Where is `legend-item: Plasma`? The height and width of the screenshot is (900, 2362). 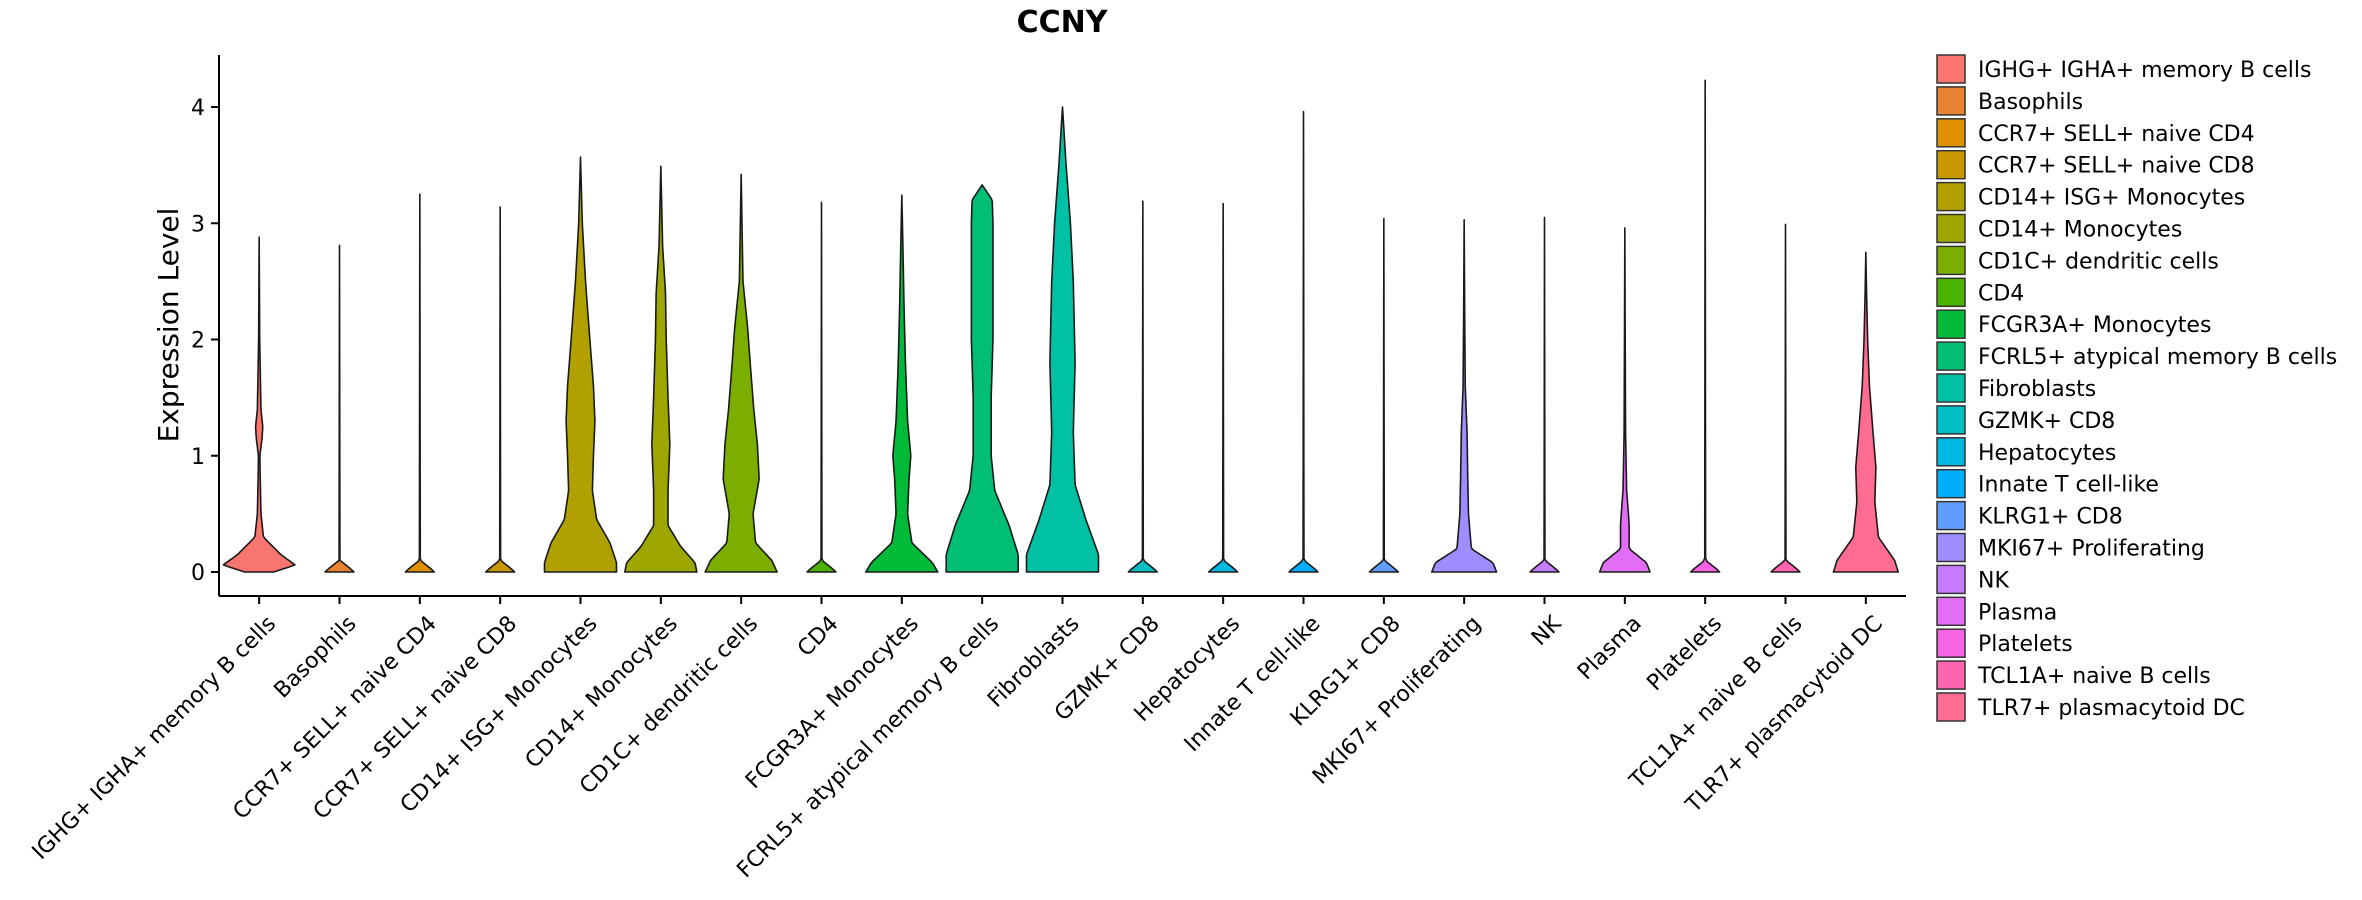
legend-item: Plasma is located at coordinates (1996, 611).